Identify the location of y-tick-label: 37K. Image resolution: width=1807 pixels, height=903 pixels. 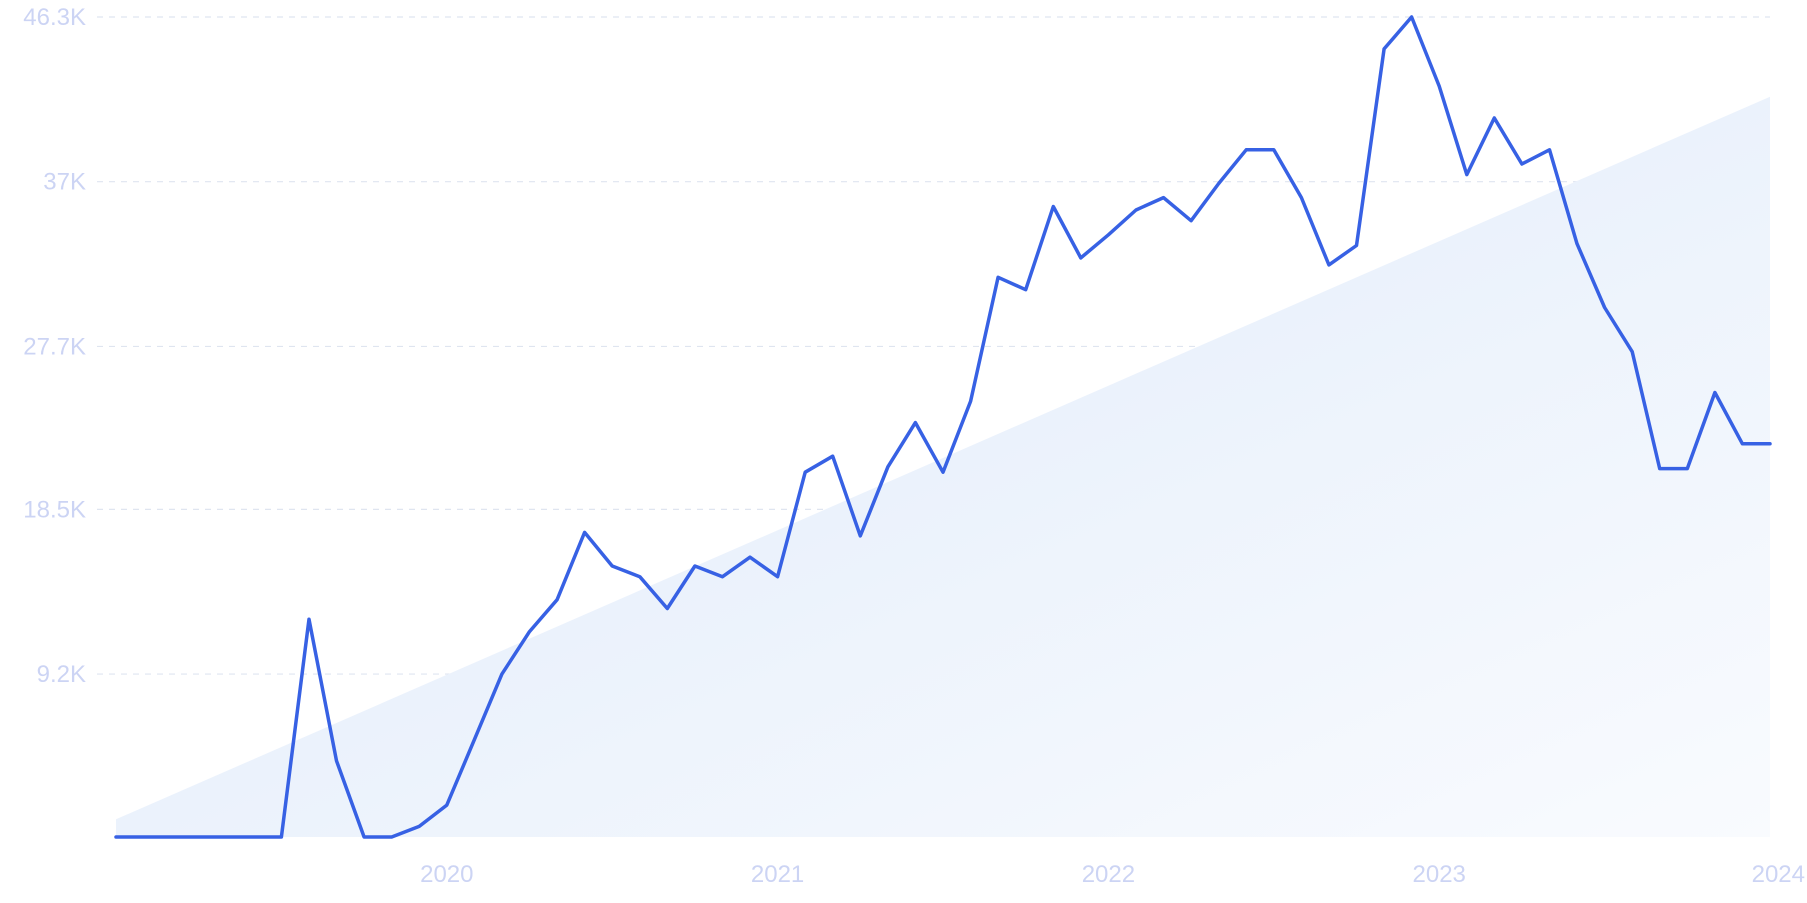
(64, 182).